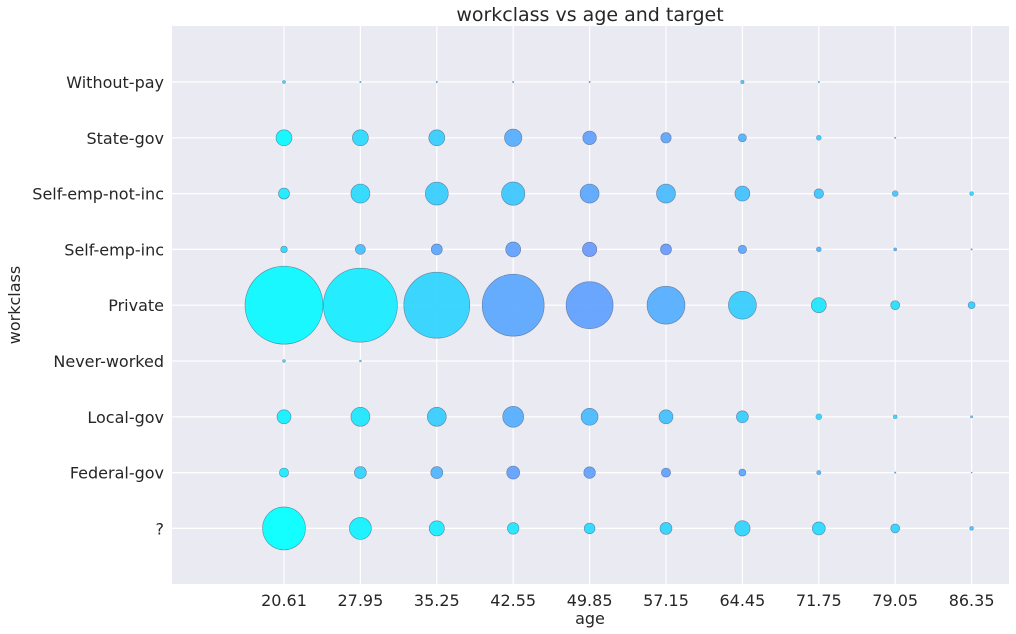 The image size is (1016, 634). I want to click on y-tick-label: Never-worked, so click(108, 361).